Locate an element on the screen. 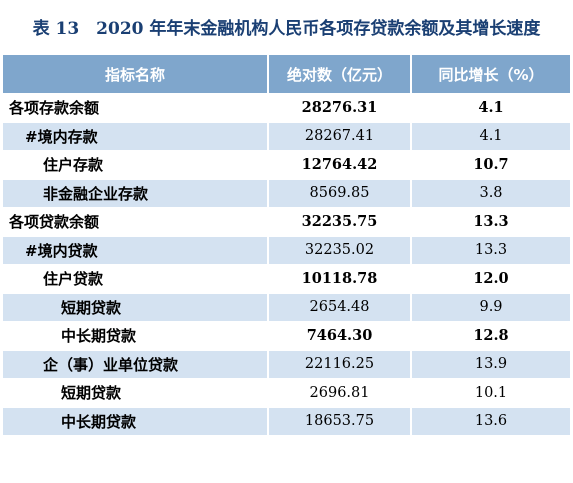  row-name: 非金融企业存款 is located at coordinates (136, 193).